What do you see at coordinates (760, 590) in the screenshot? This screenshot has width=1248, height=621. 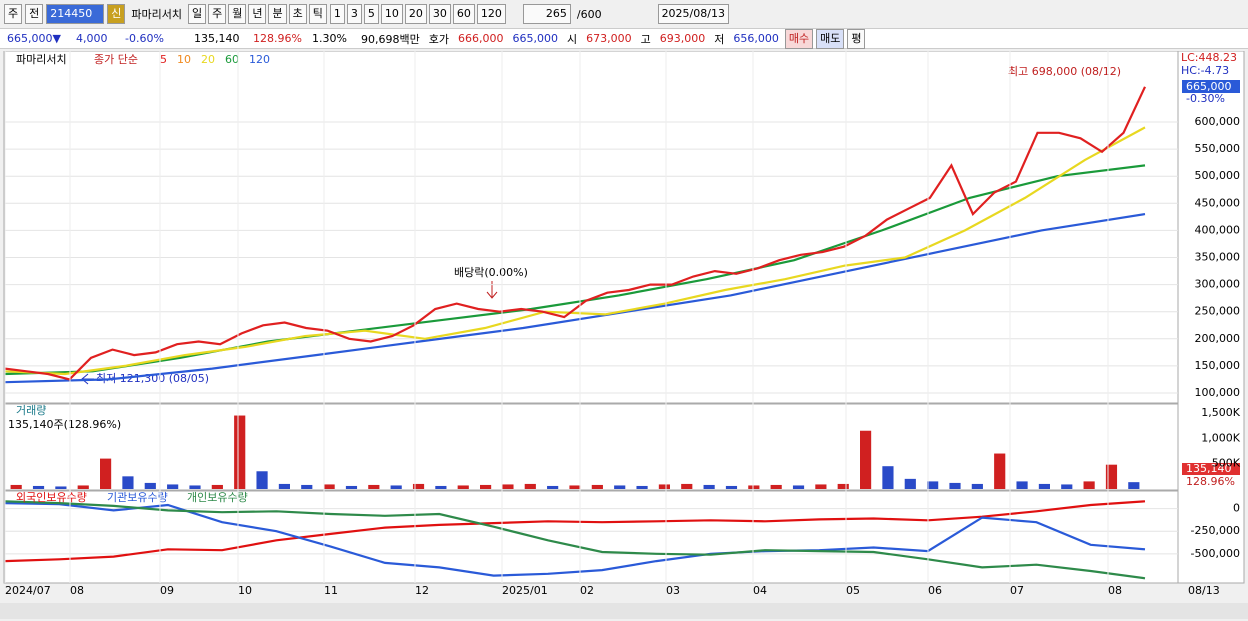 I see `x-tick-label: 04` at bounding box center [760, 590].